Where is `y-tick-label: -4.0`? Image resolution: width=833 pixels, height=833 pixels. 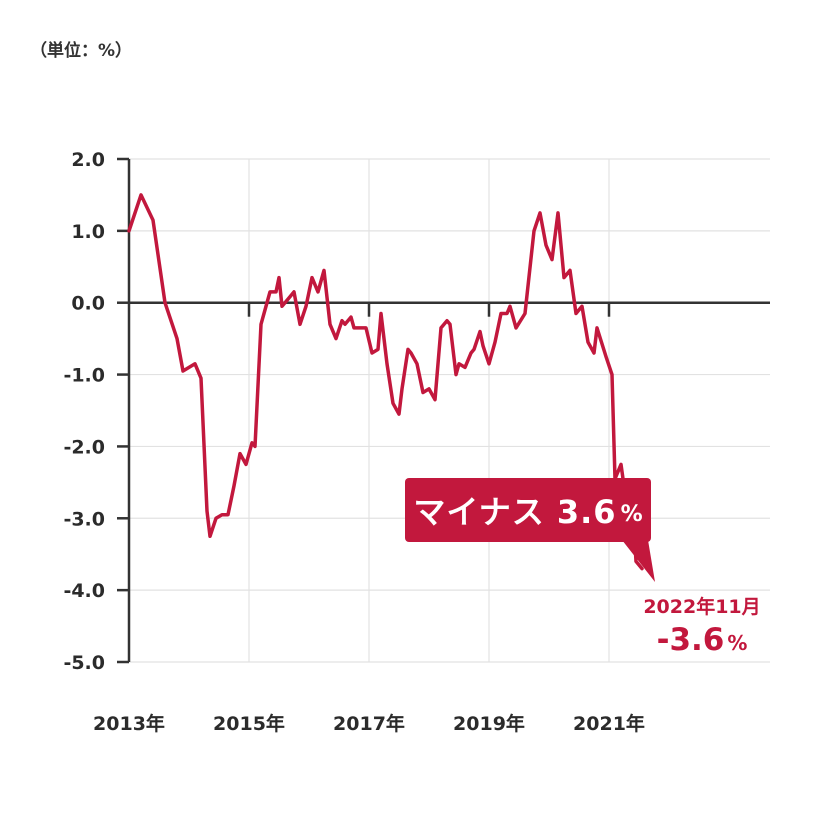
y-tick-label: -4.0 is located at coordinates (84, 591).